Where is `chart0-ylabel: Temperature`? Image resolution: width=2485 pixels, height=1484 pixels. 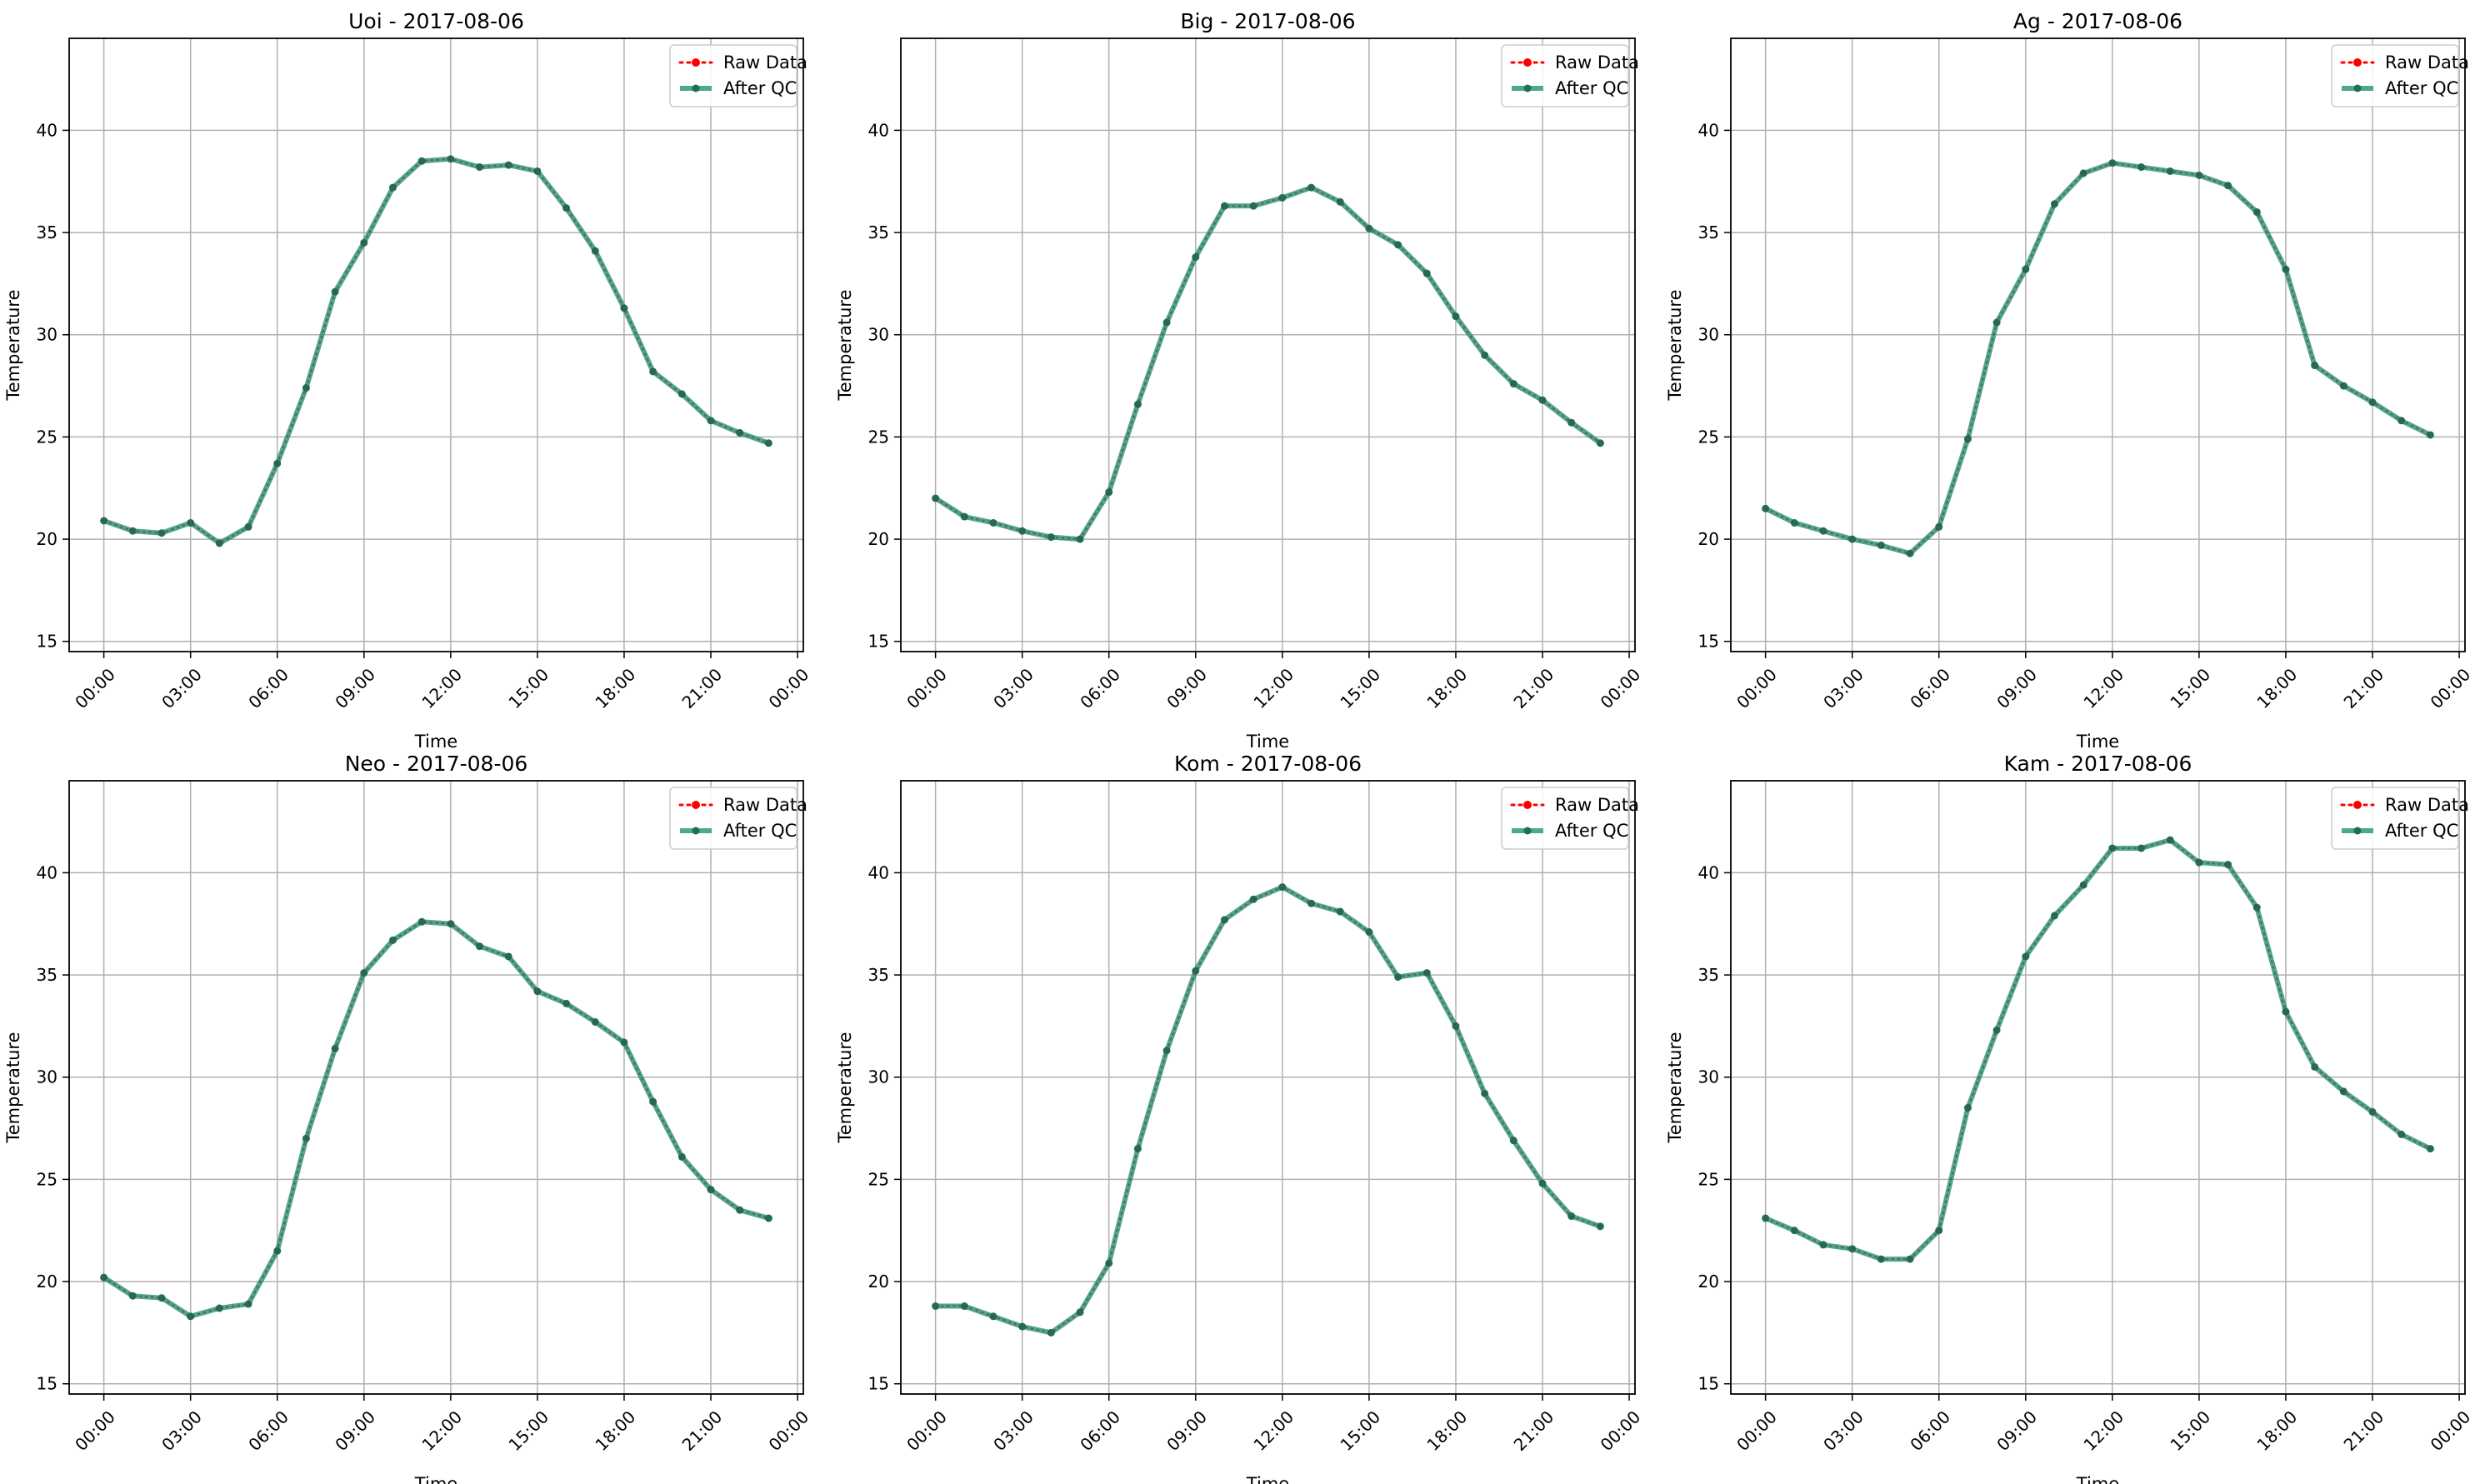
chart0-ylabel: Temperature is located at coordinates (13, 345).